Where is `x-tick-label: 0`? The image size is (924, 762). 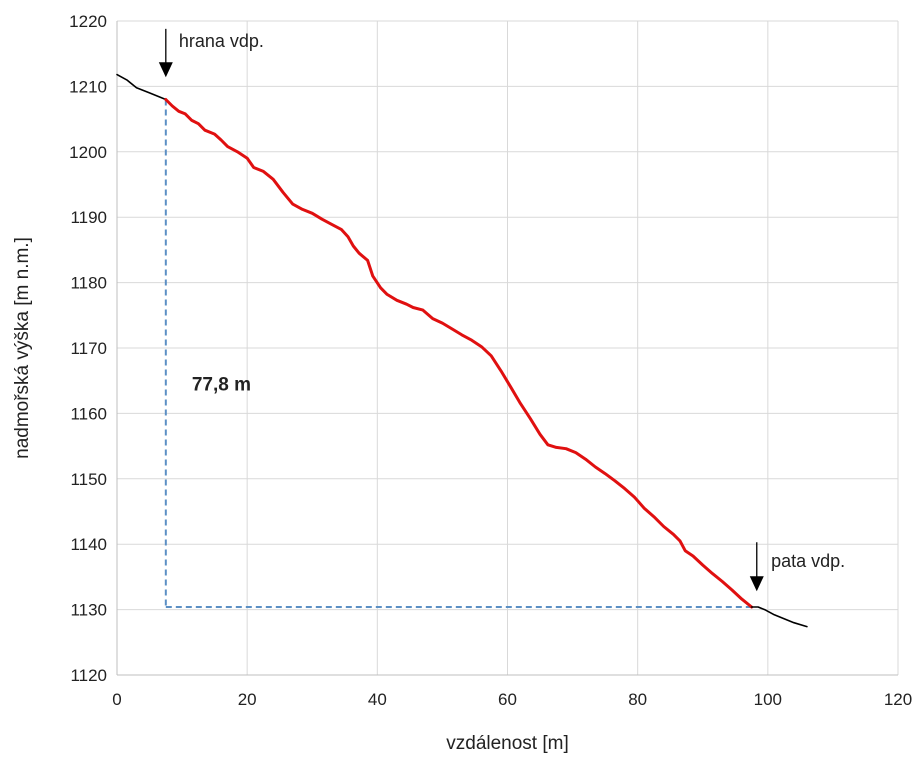
x-tick-label: 0 is located at coordinates (116, 699).